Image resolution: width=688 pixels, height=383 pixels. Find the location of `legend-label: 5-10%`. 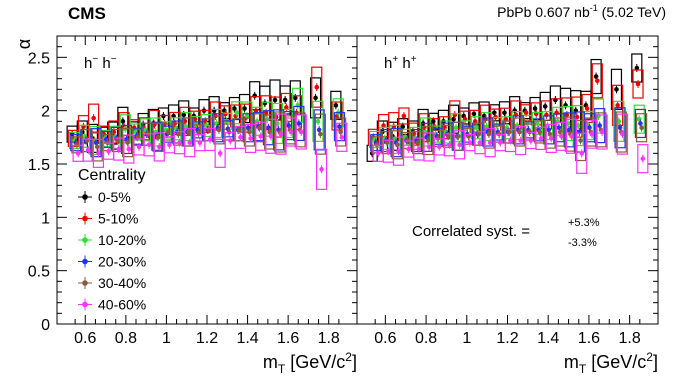

legend-label: 5-10% is located at coordinates (118, 219).